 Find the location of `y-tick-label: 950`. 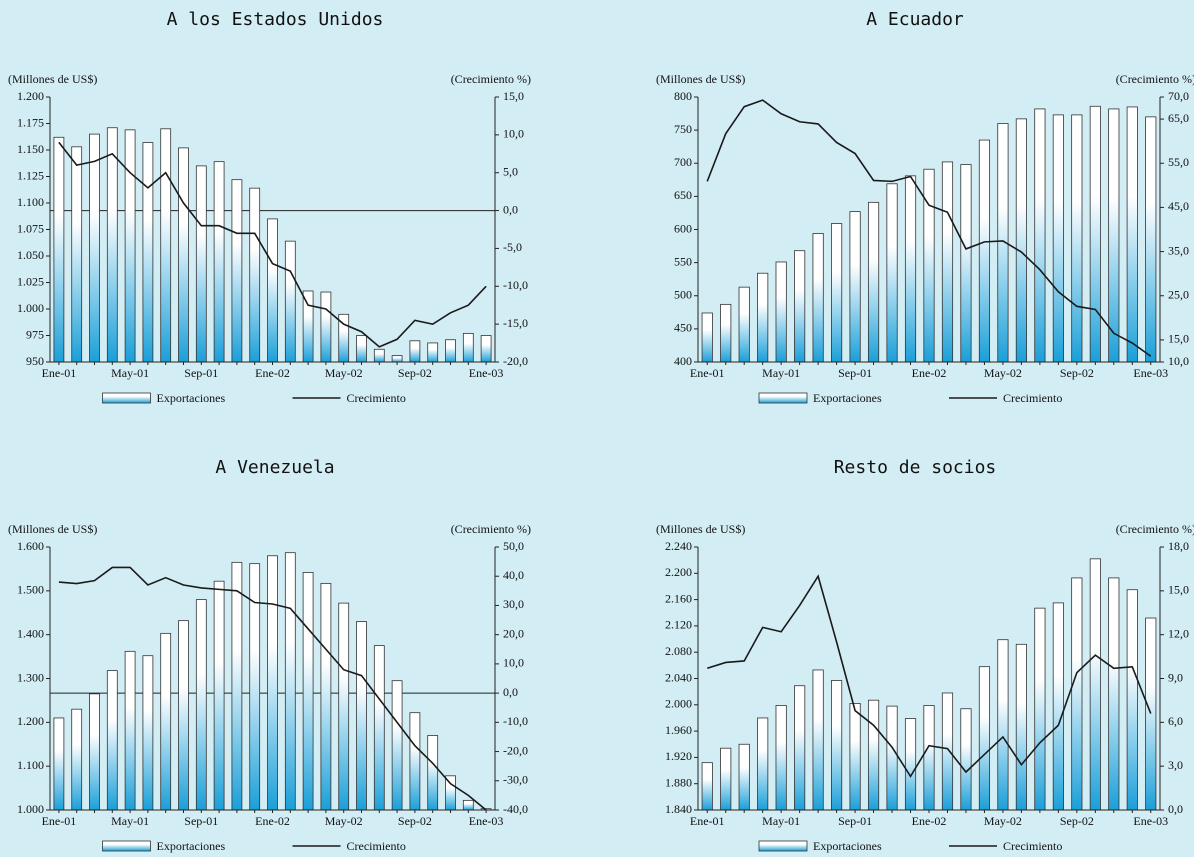

y-tick-label: 950 is located at coordinates (35, 361).